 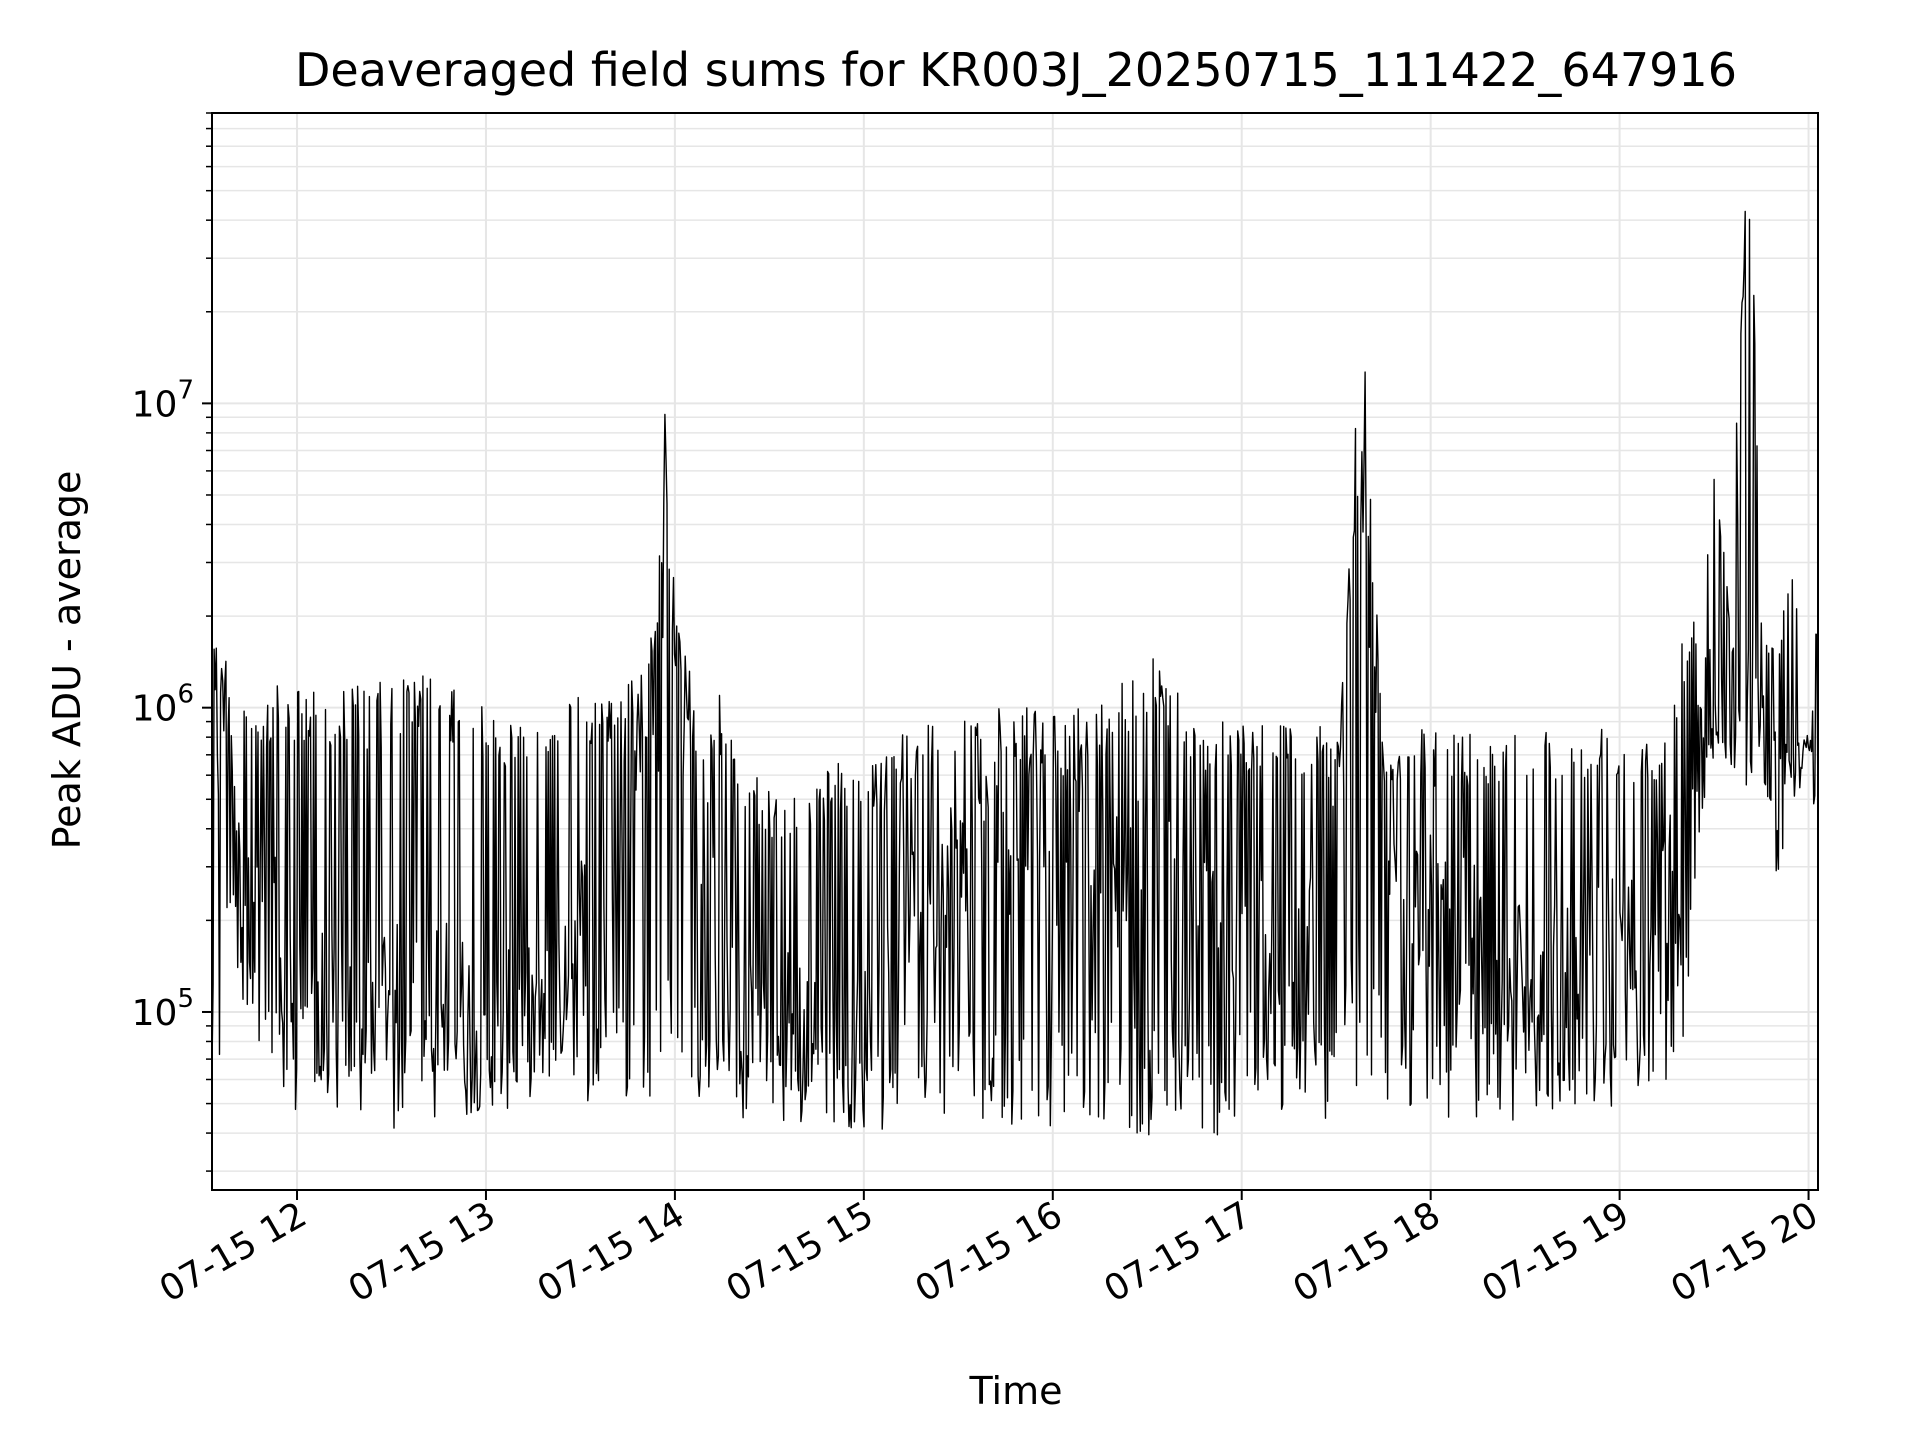 I want to click on x-axis-label: Time, so click(x=1016, y=1391).